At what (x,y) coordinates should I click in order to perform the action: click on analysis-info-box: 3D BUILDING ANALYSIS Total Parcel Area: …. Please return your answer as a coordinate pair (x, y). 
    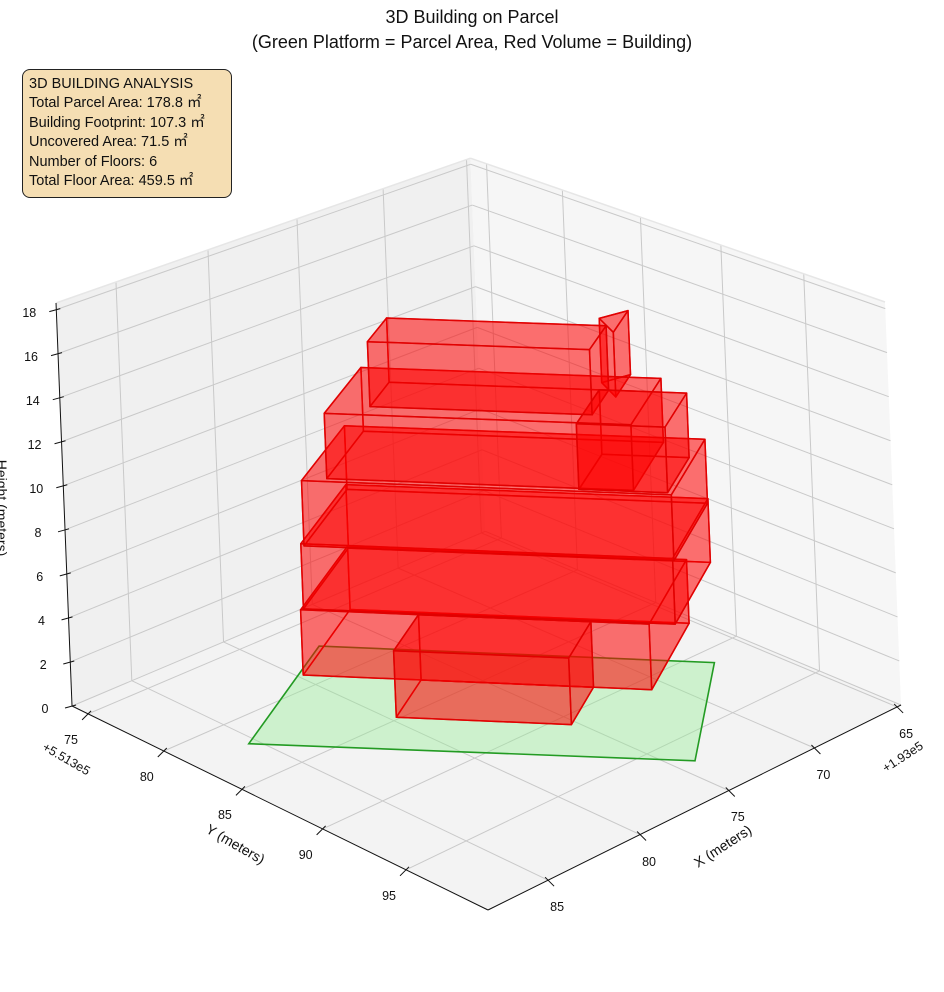
    Looking at the image, I should click on (127, 134).